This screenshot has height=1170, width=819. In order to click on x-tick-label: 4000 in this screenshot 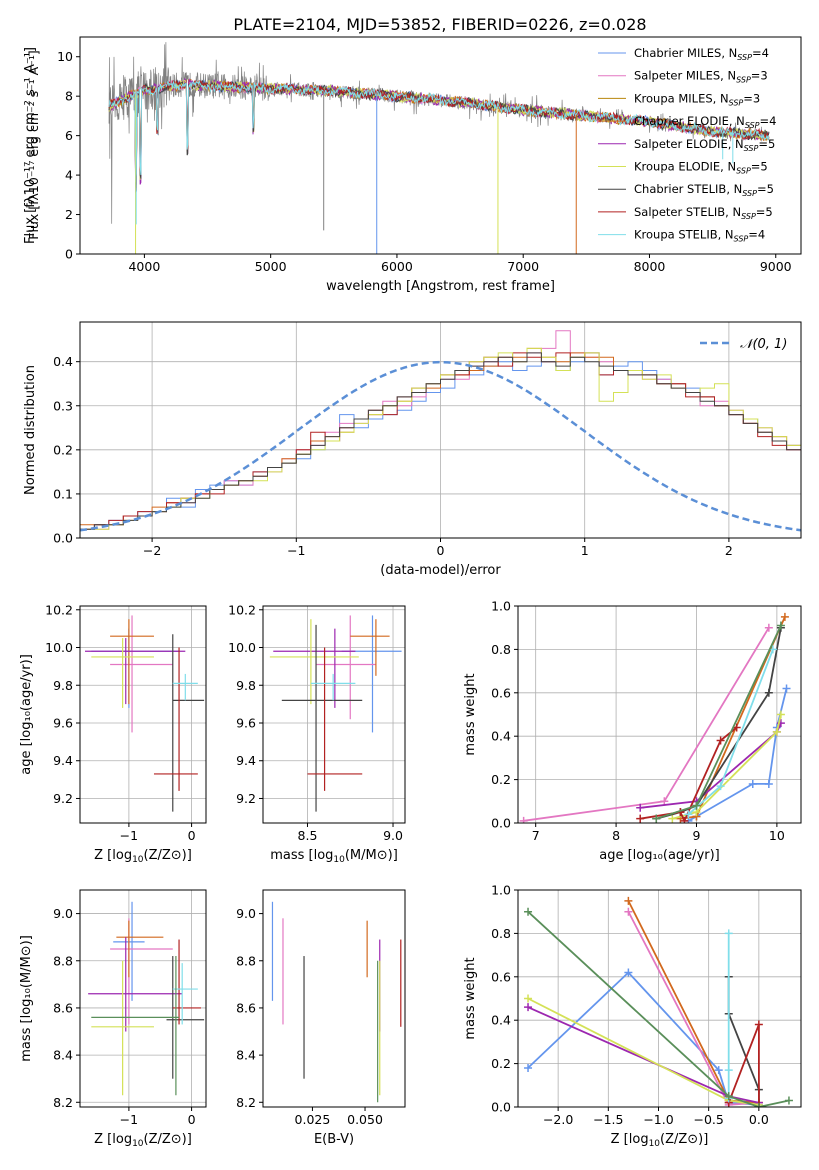, I will do `click(144, 266)`.